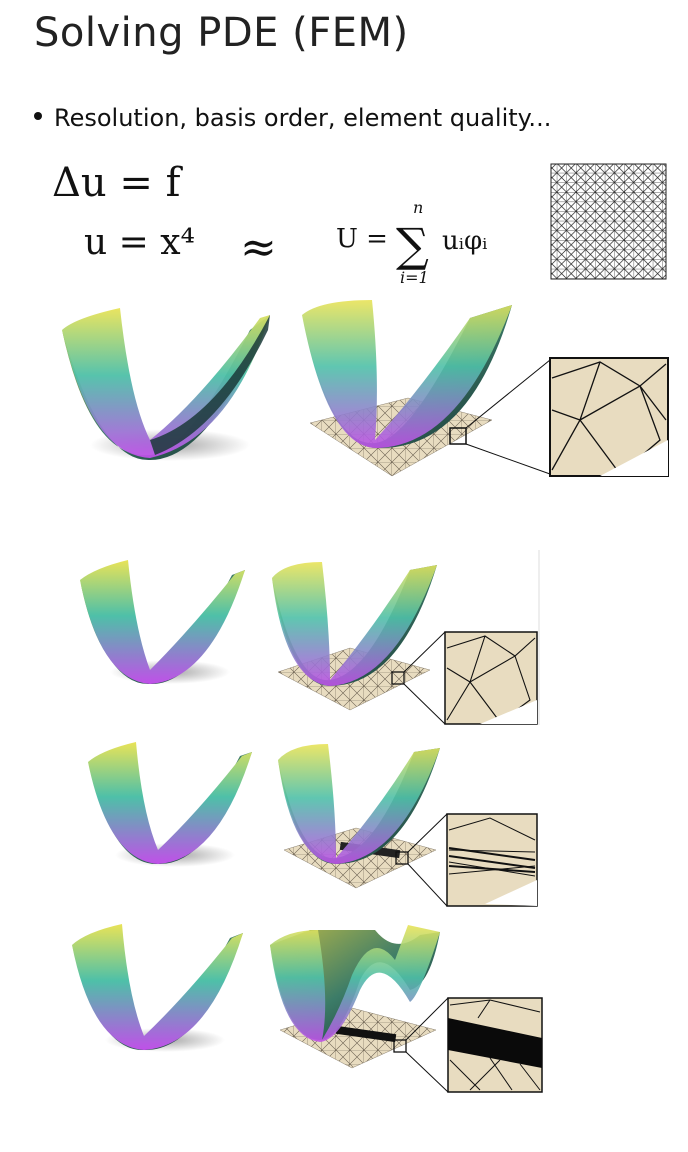 The image size is (688, 1152). Describe the element at coordinates (258, 247) in the screenshot. I see `approx-symbol: ≈` at that location.